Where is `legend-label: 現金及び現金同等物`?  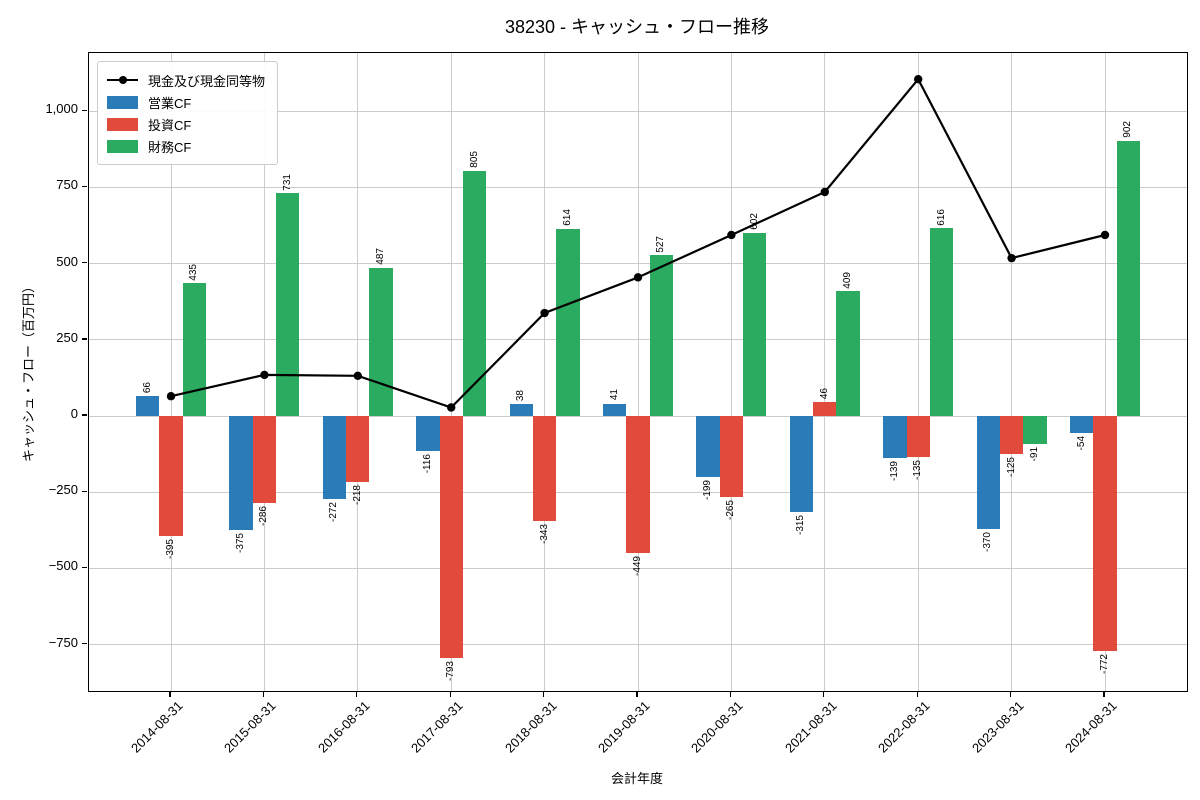 legend-label: 現金及び現金同等物 is located at coordinates (207, 81).